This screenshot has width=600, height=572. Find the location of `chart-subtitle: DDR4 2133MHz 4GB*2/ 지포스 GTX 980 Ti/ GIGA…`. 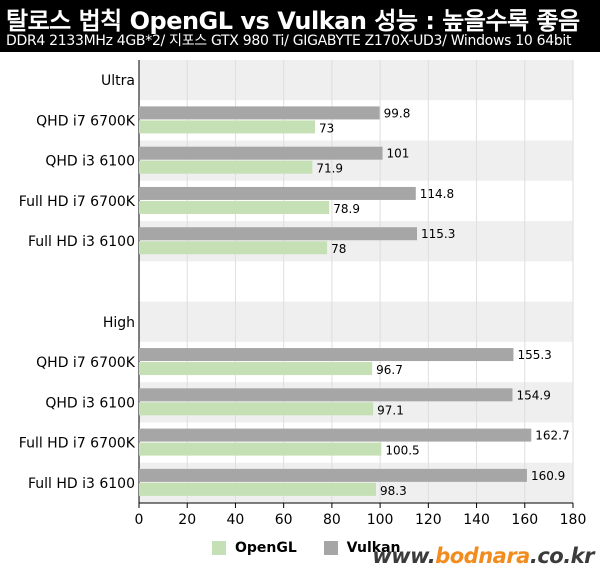

chart-subtitle: DDR4 2133MHz 4GB*2/ 지포스 GTX 980 Ti/ GIGA… is located at coordinates (289, 41).